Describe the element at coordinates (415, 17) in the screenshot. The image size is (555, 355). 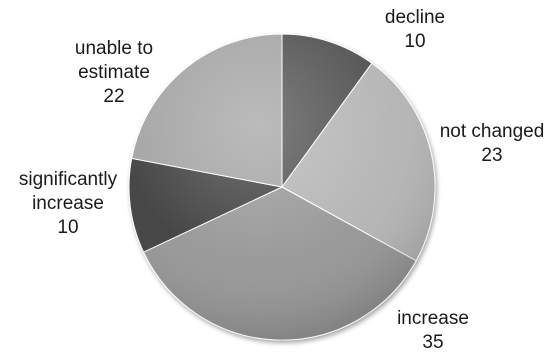
I see `slice-category: decline` at that location.